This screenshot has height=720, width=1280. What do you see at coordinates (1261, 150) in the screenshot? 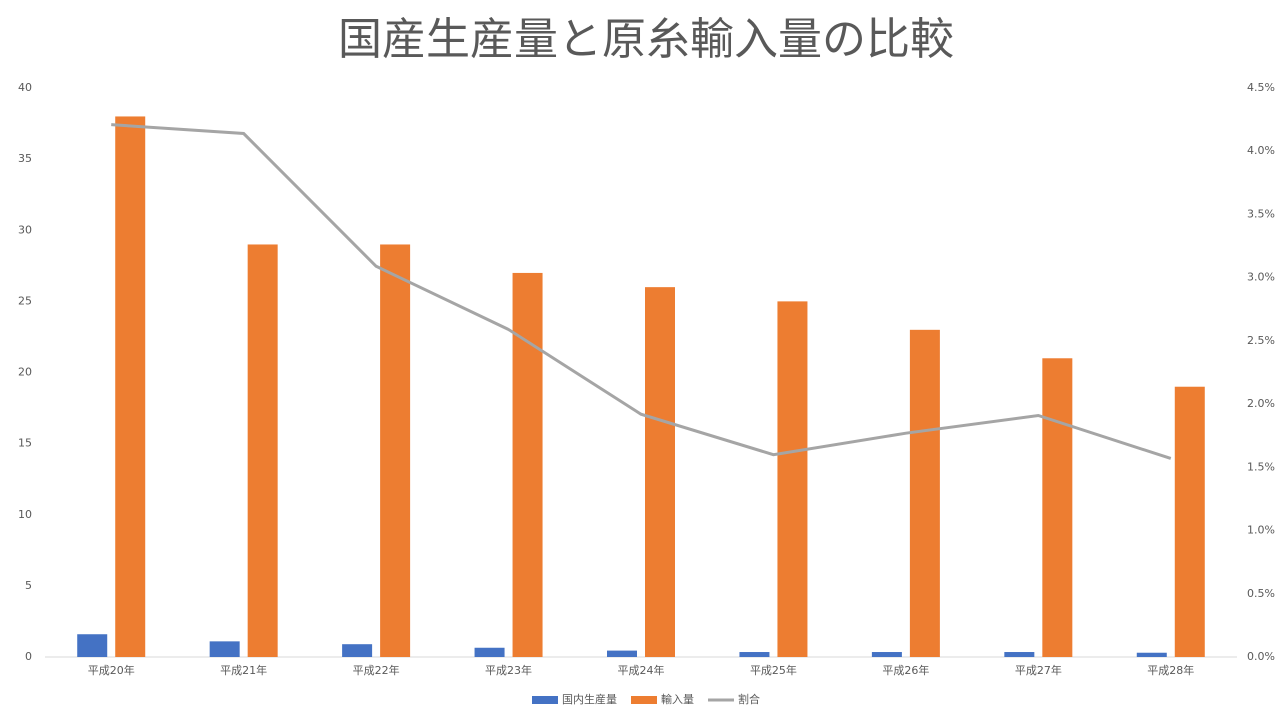
I see `y2-tick-label: 4.0%` at bounding box center [1261, 150].